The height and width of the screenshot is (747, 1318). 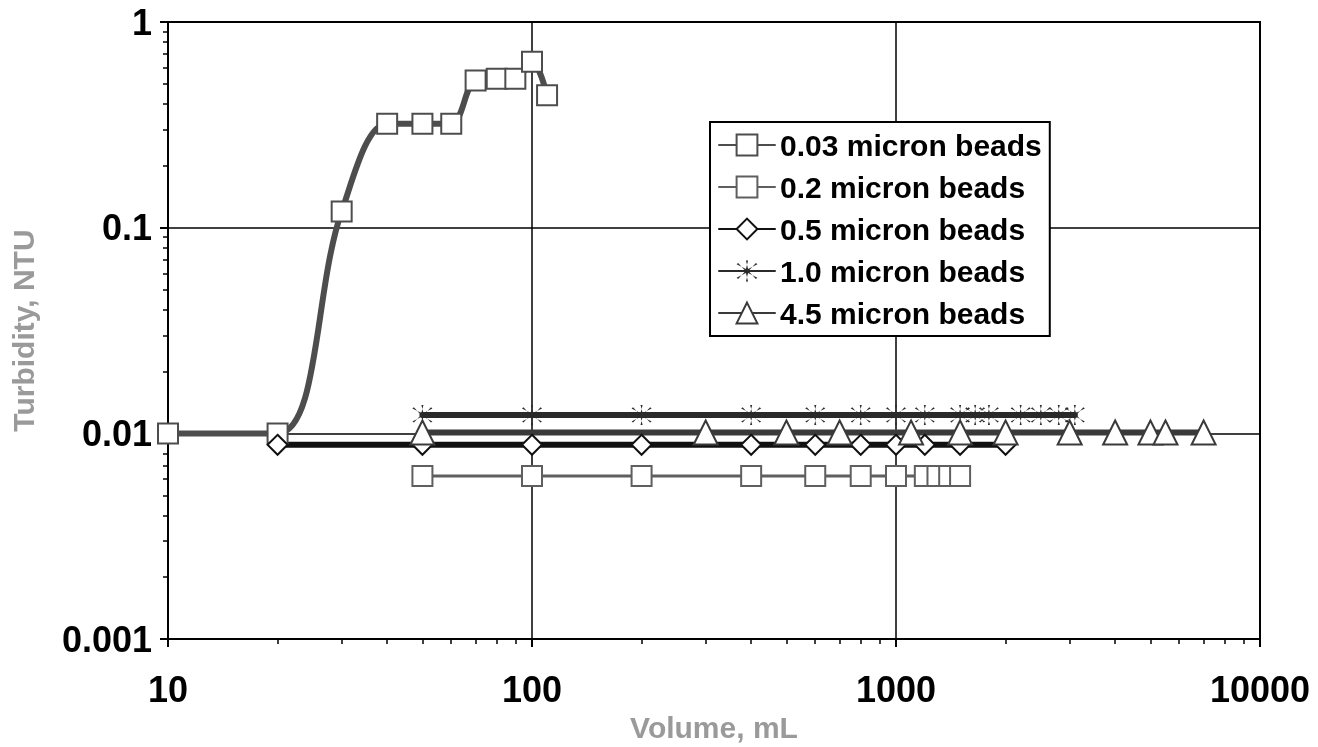 What do you see at coordinates (911, 145) in the screenshot?
I see `legend-label: 0.03 micron beads` at bounding box center [911, 145].